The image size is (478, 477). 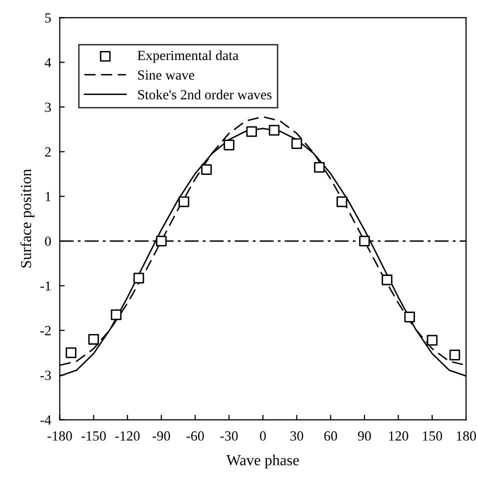 I want to click on x-axis-title: Wave phase, so click(x=262, y=461).